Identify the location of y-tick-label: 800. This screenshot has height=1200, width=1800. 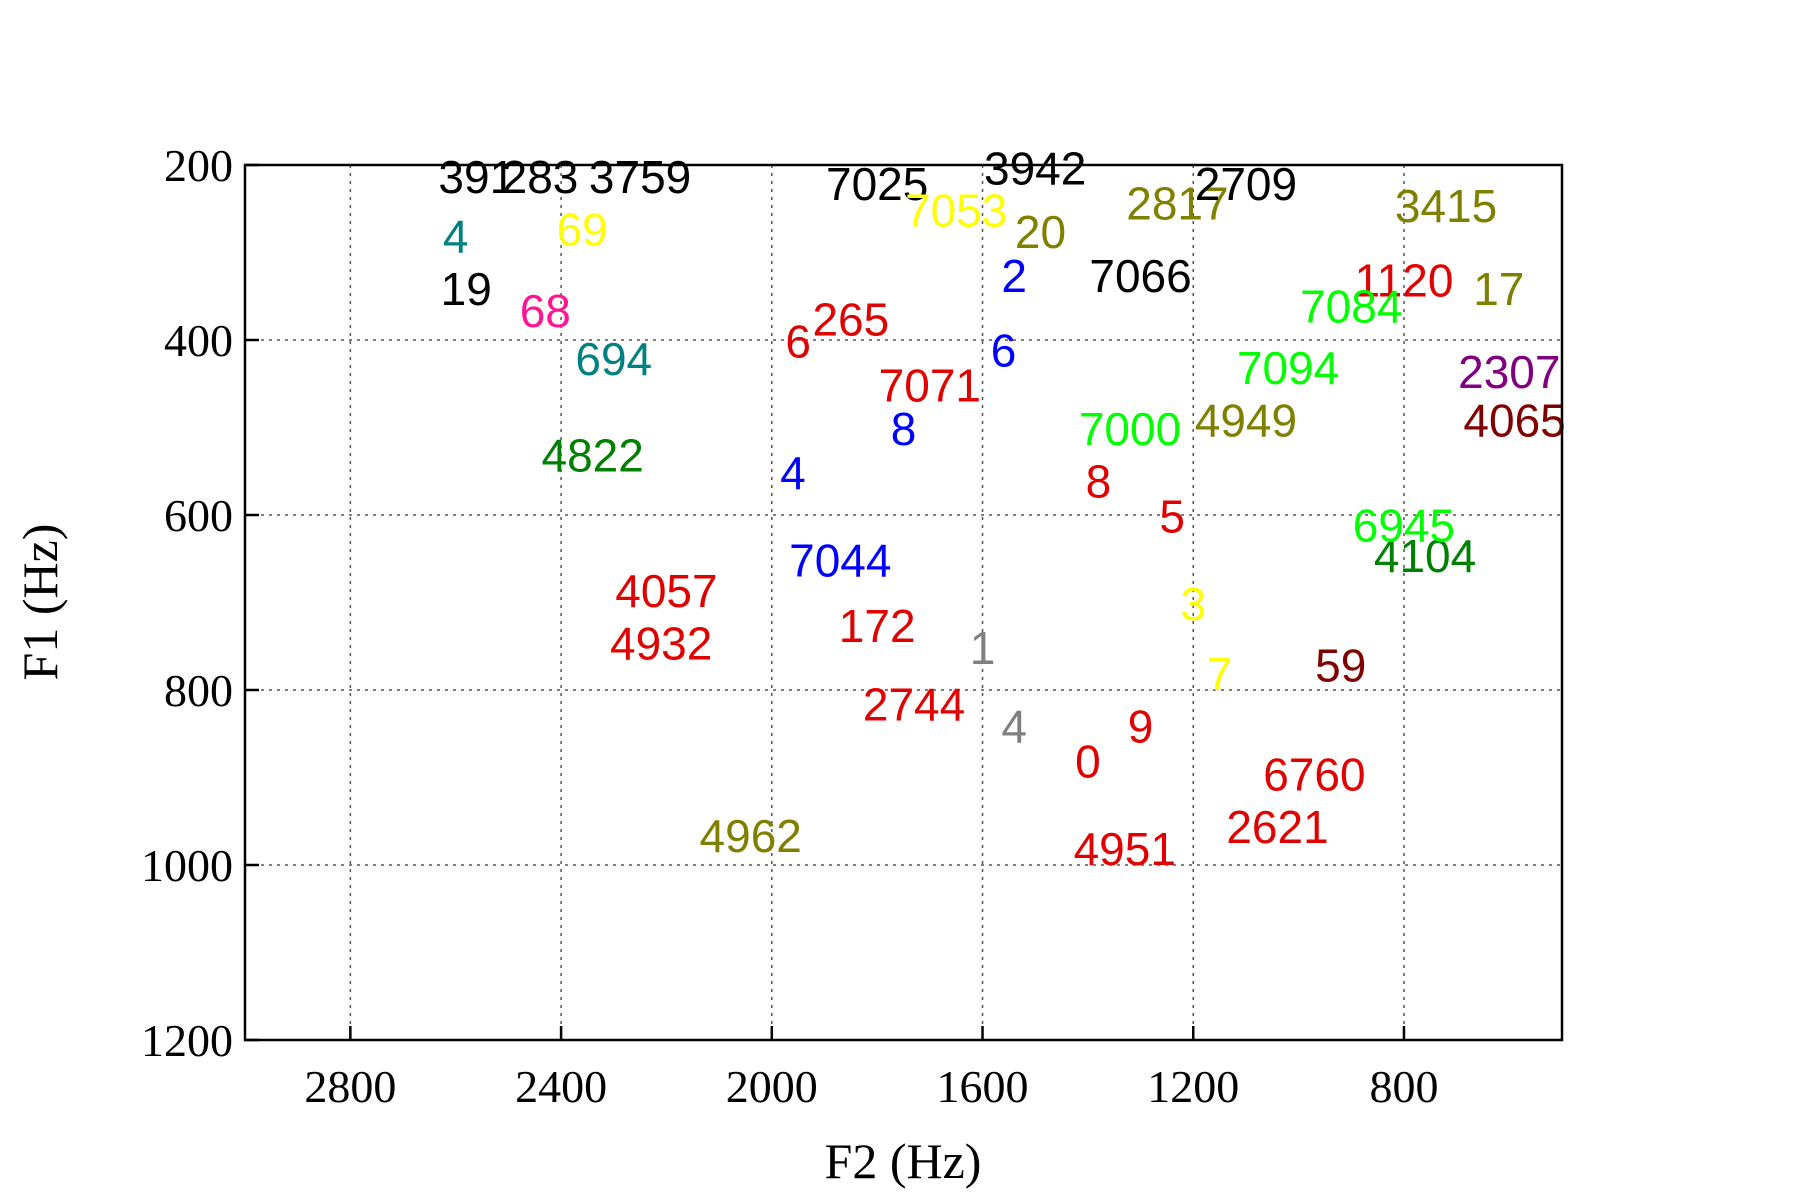
(198, 690).